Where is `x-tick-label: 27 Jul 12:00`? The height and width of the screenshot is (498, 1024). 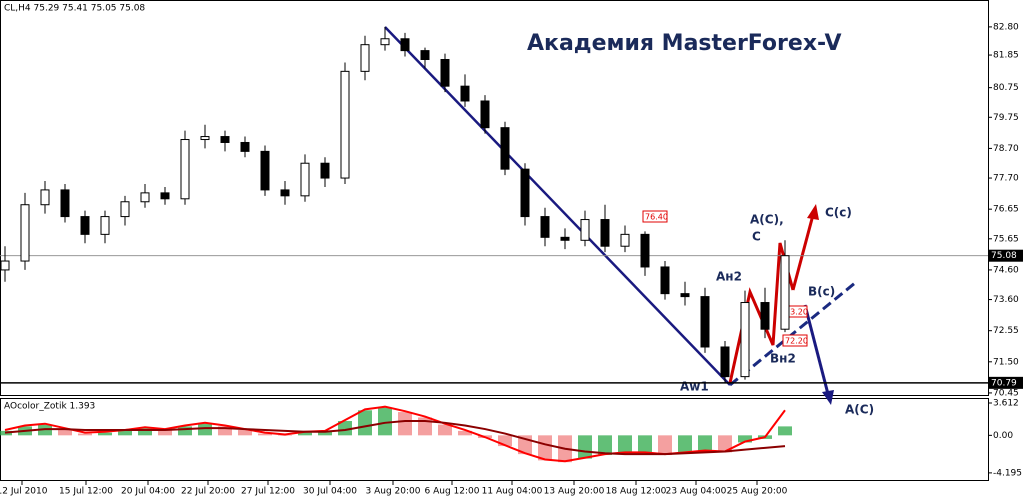 x-tick-label: 27 Jul 12:00 is located at coordinates (268, 492).